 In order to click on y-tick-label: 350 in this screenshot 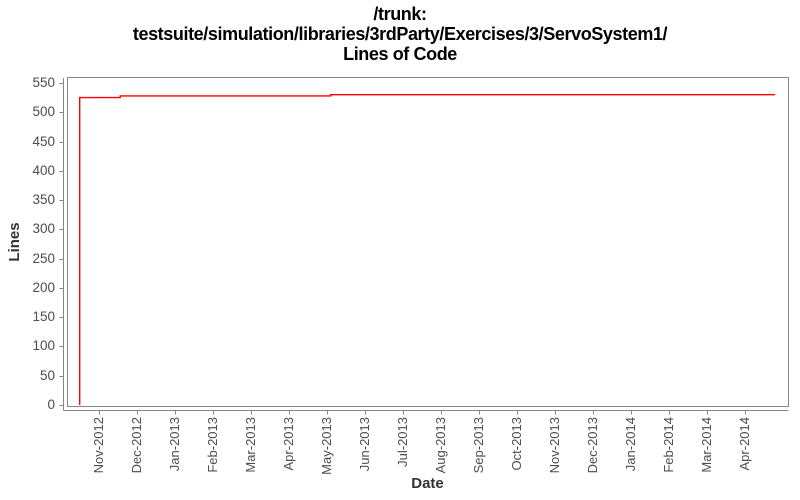, I will do `click(43, 199)`.